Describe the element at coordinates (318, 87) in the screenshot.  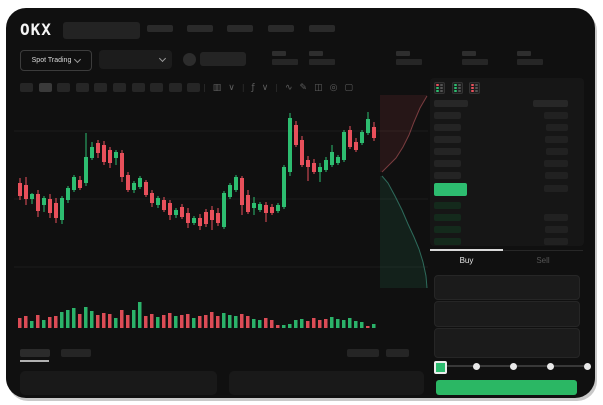
I see `camera-icon: ◫` at that location.